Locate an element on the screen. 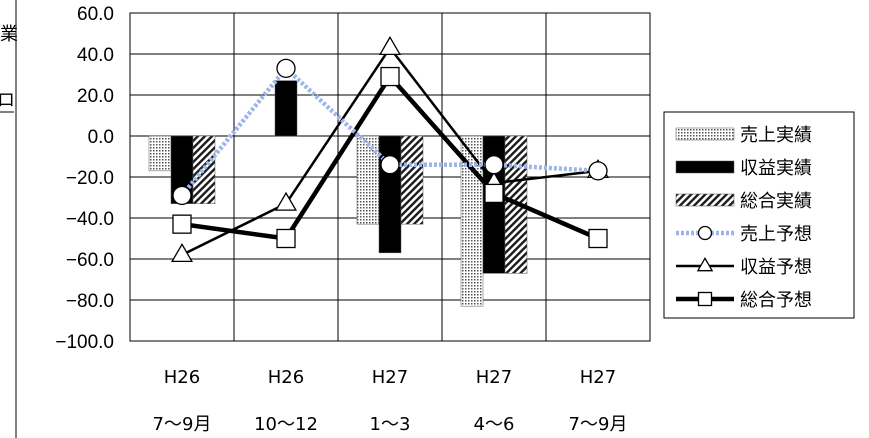 The height and width of the screenshot is (438, 869). x-tick-label-period: 1〜3 is located at coordinates (390, 424).